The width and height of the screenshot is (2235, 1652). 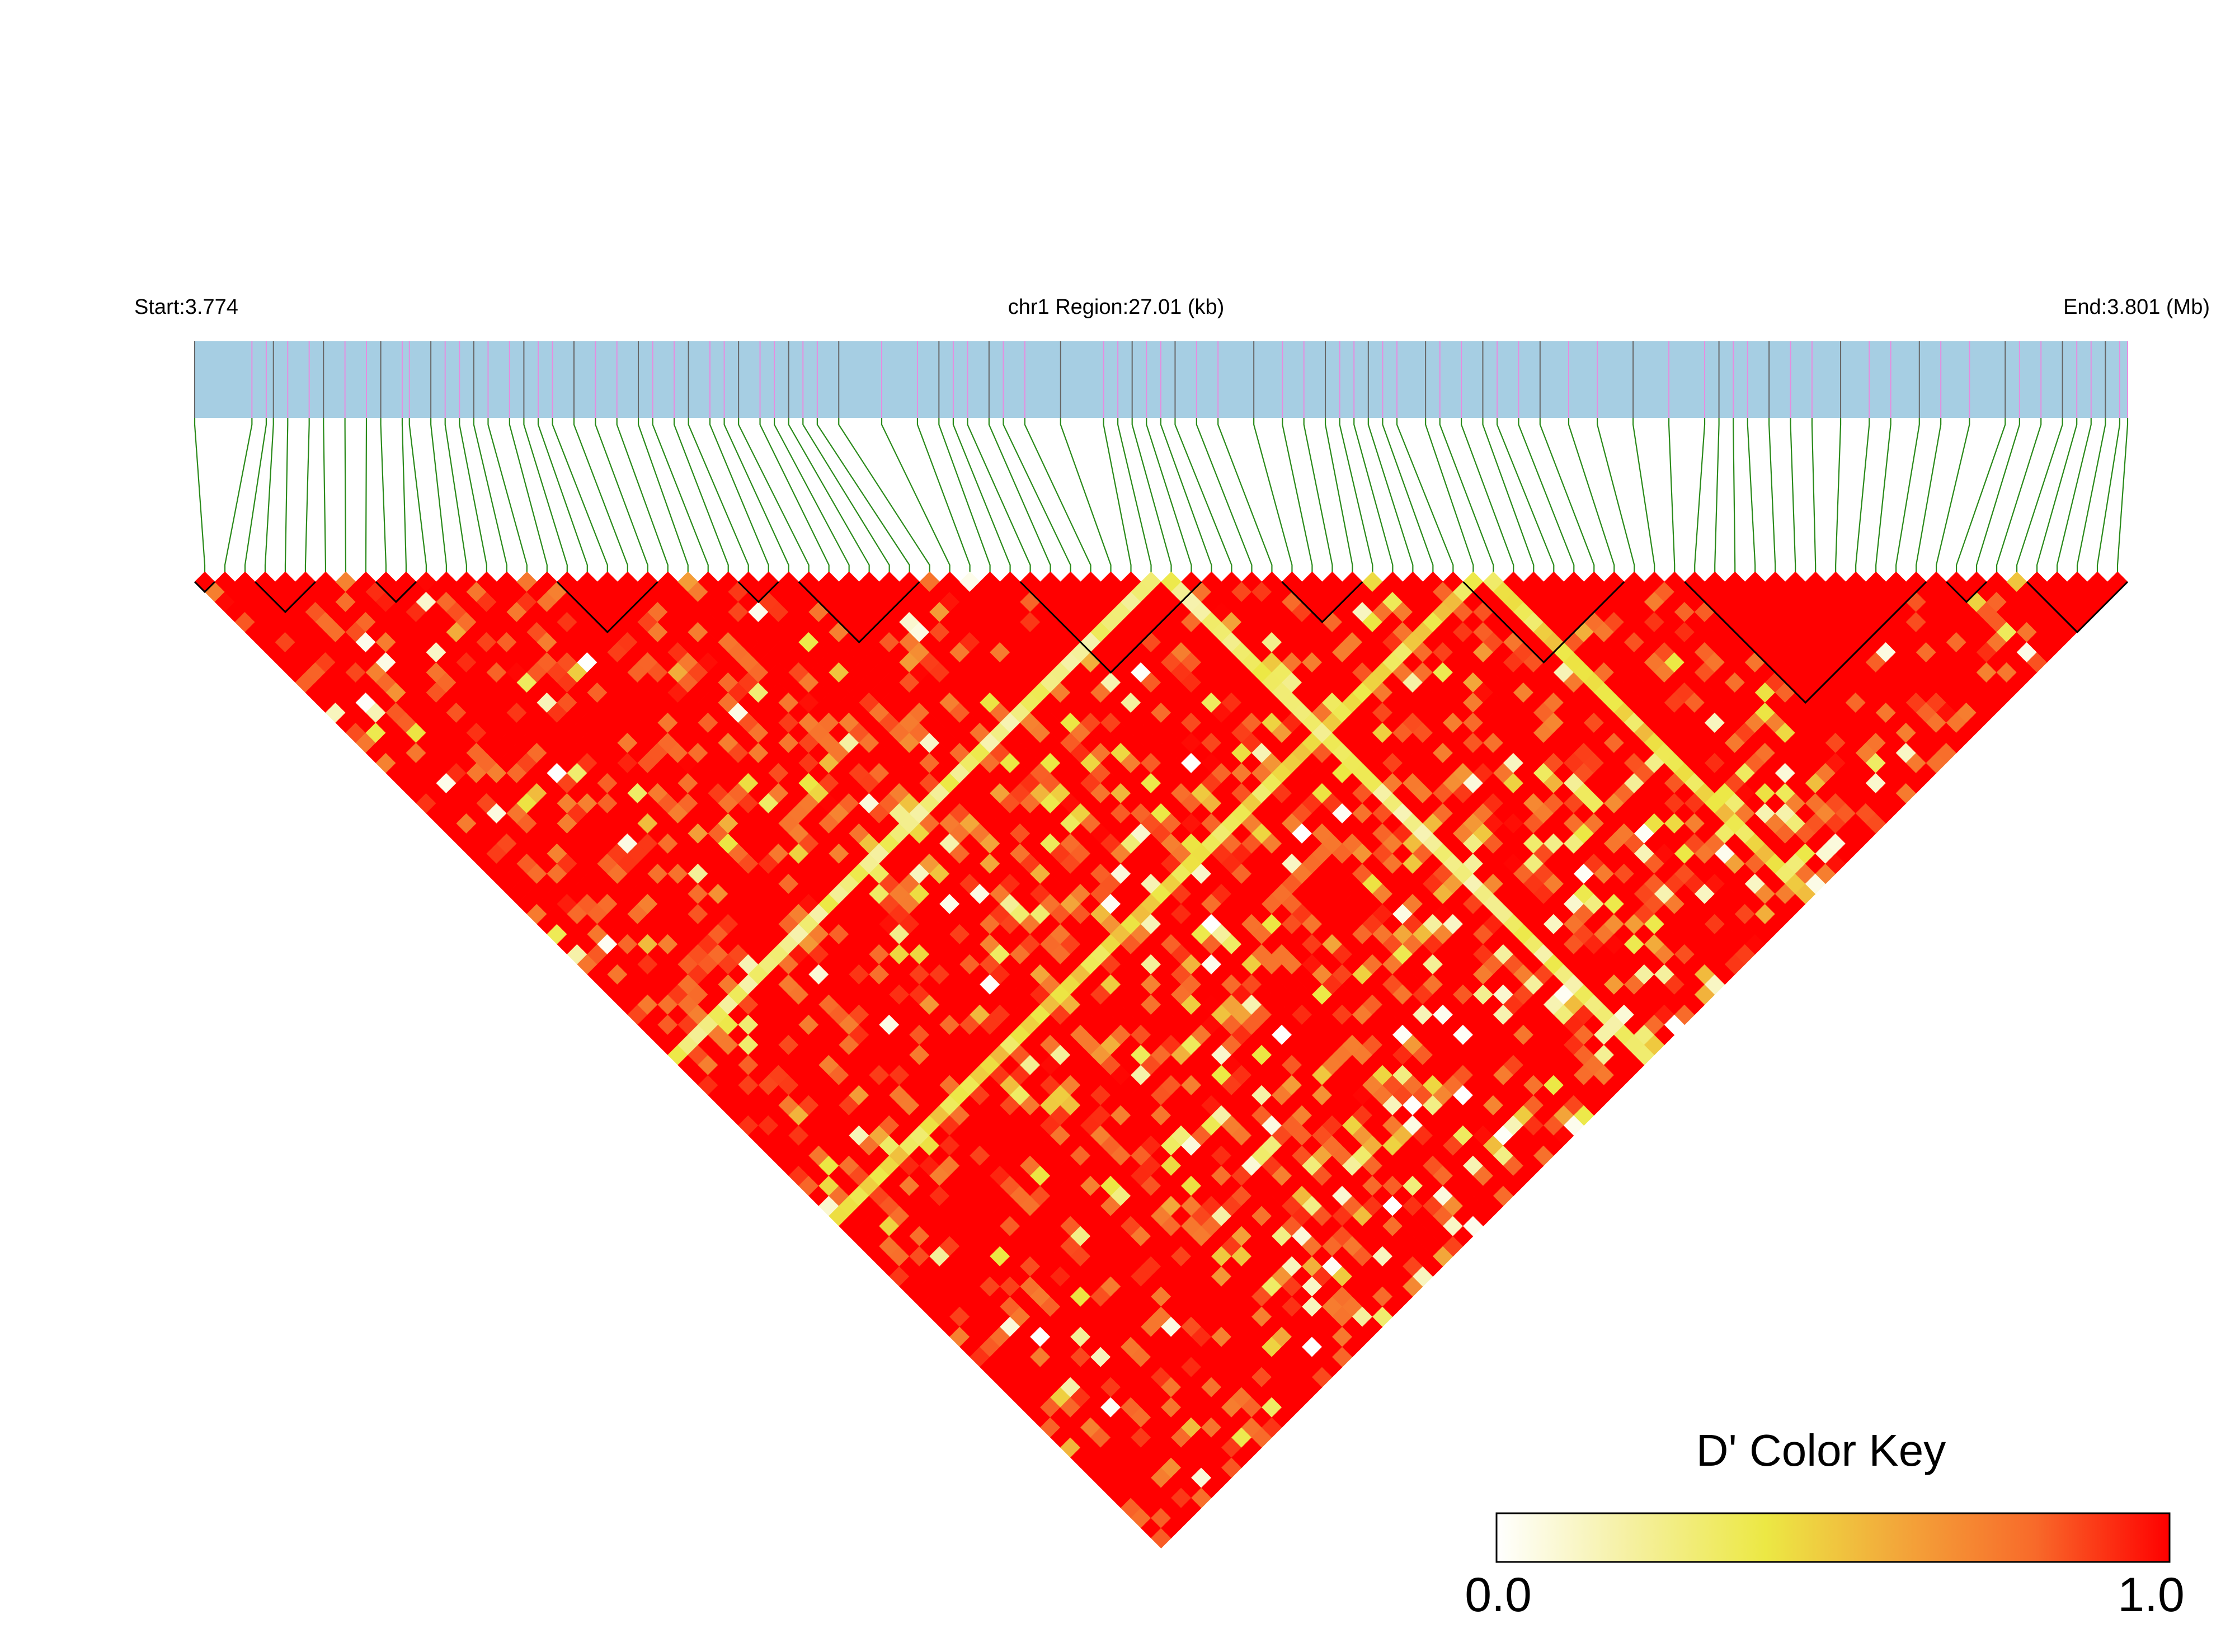 What do you see at coordinates (2151, 1595) in the screenshot?
I see `color-key-max-label: 1.0` at bounding box center [2151, 1595].